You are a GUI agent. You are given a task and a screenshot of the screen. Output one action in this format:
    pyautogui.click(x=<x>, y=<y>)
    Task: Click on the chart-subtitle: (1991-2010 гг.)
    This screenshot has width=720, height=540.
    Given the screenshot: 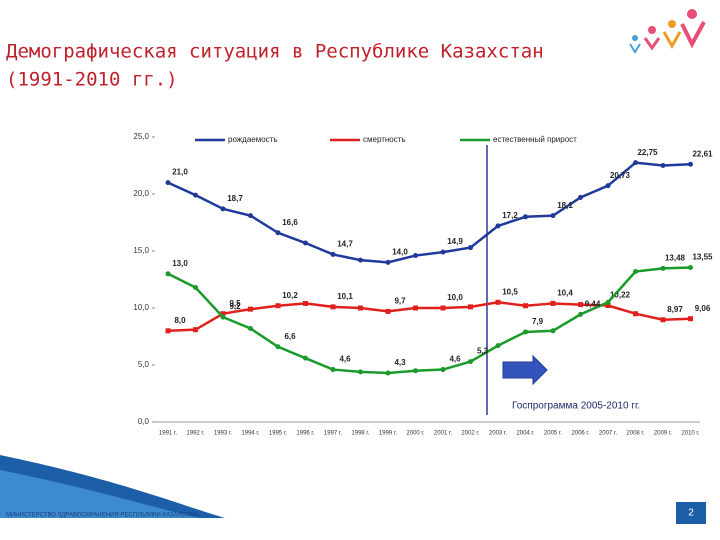 What is the action you would take?
    pyautogui.click(x=92, y=80)
    